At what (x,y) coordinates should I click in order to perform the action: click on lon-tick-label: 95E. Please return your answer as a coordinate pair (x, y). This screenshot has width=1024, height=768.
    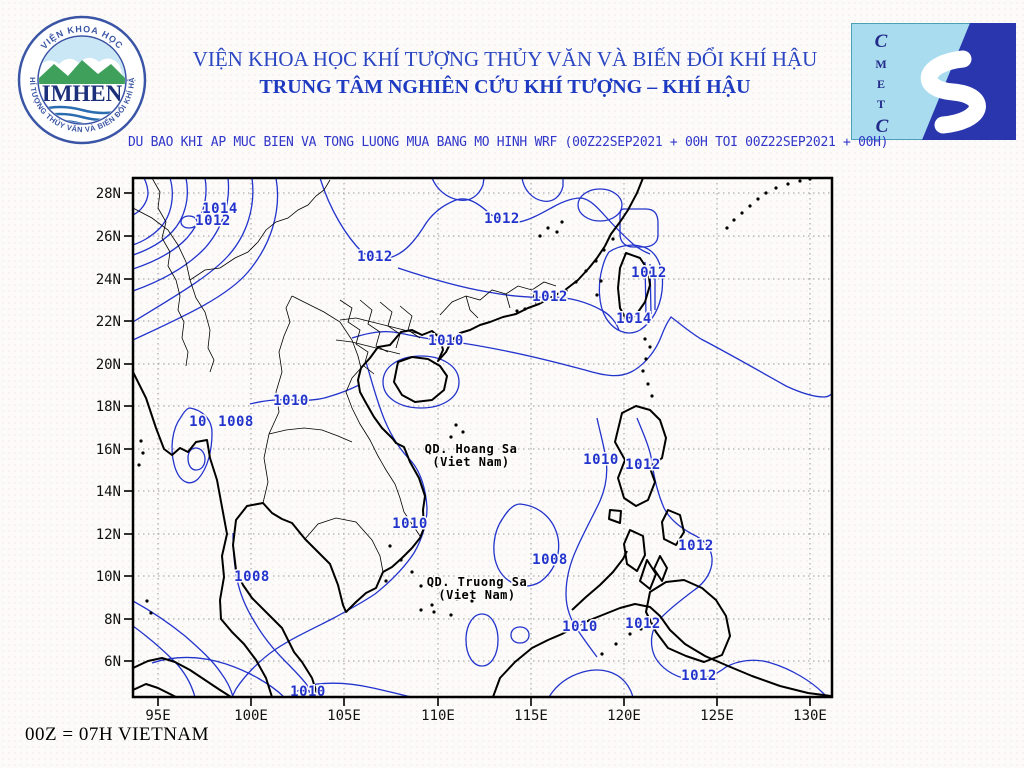
    Looking at the image, I should click on (157, 716).